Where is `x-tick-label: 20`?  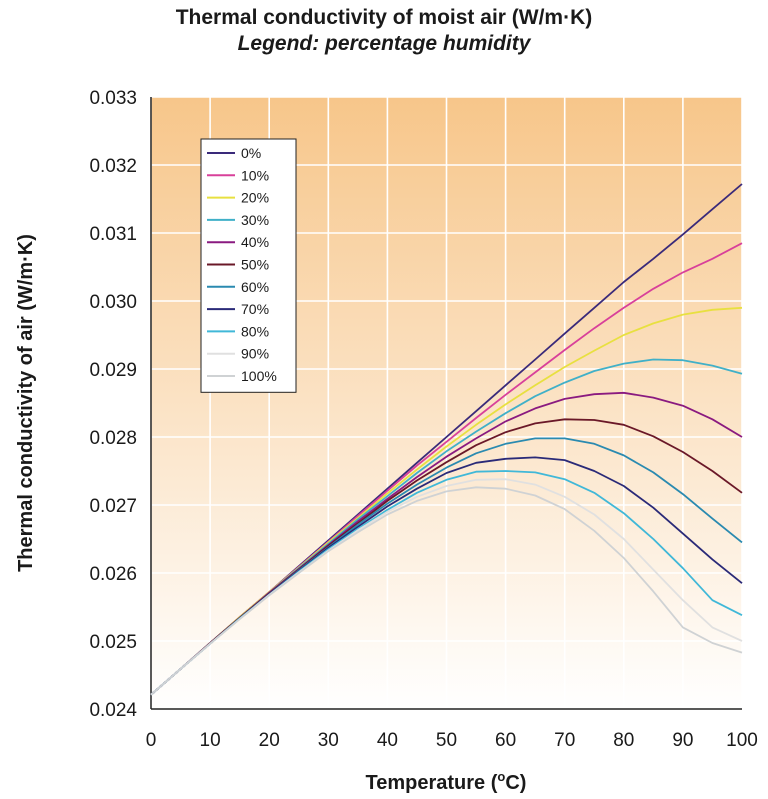 x-tick-label: 20 is located at coordinates (269, 740).